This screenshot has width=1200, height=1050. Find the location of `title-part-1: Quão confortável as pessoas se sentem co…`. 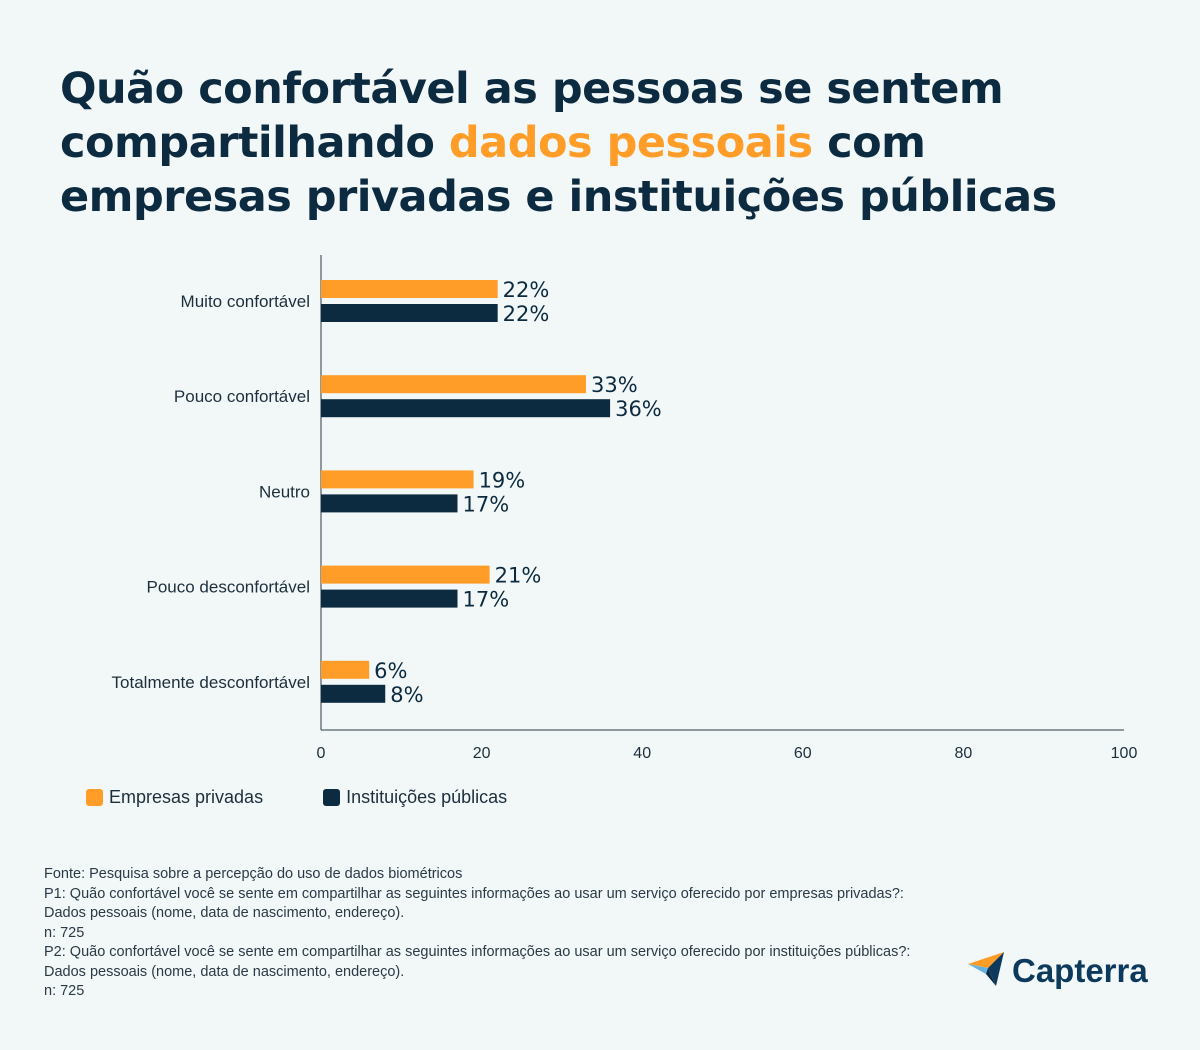

title-part-1: Quão confortável as pessoas se sentem co… is located at coordinates (532, 116).